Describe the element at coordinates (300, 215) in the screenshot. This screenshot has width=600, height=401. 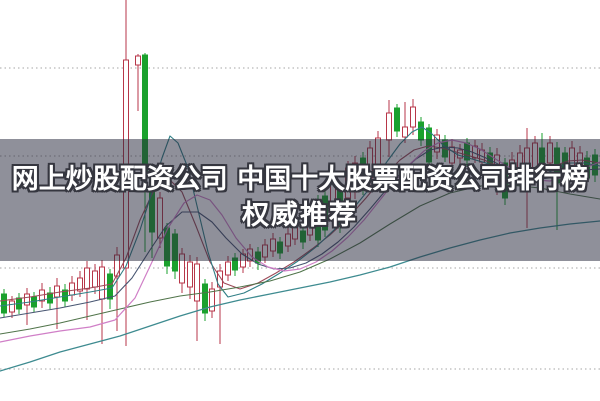
I see `banner-title-line2: 权威推荐` at that location.